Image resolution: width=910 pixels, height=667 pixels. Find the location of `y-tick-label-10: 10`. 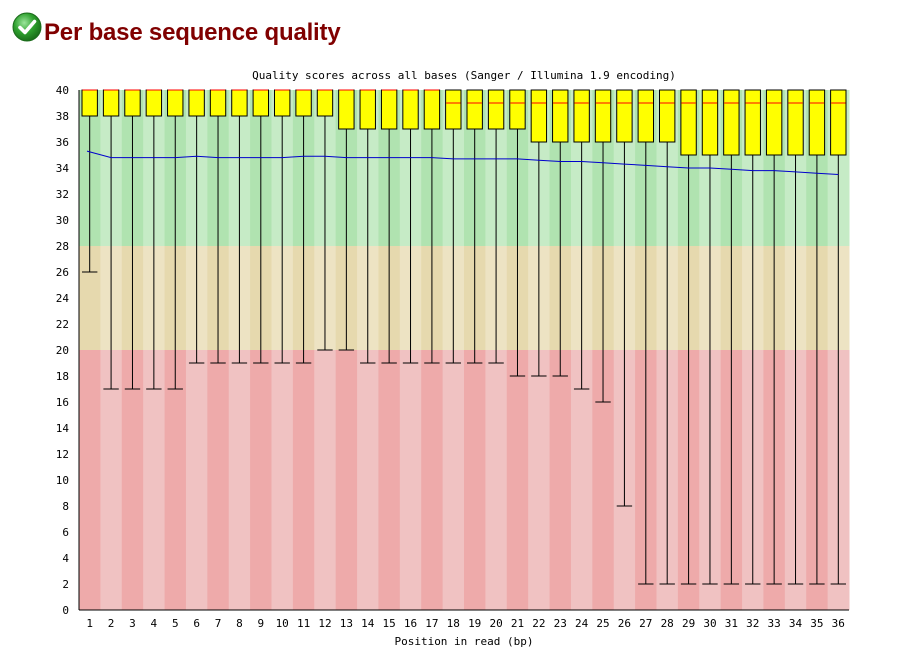

y-tick-label-10: 10 is located at coordinates (62, 480).